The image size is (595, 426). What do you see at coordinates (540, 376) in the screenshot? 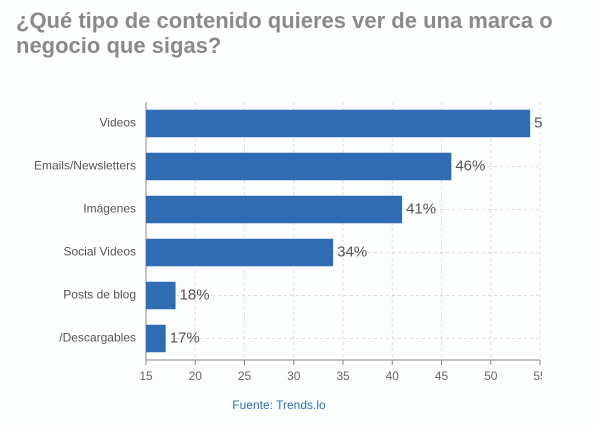
I see `x-tick-label: 55` at bounding box center [540, 376].